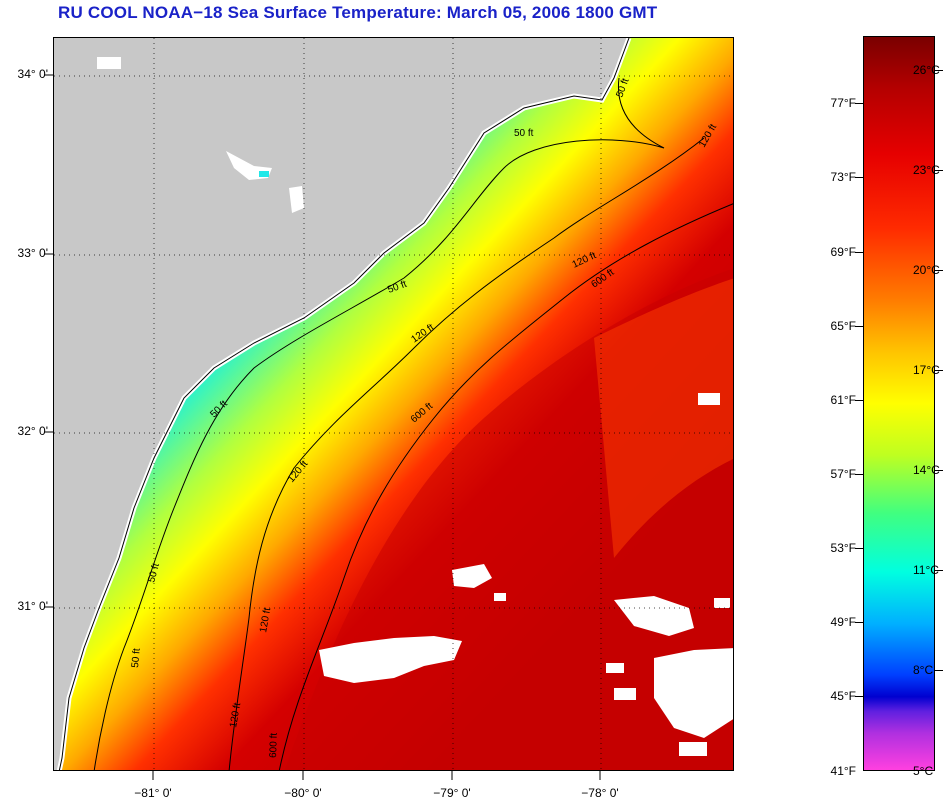 This screenshot has height=801, width=952. I want to click on colorbar-celsius-label: 11°C, so click(926, 570).